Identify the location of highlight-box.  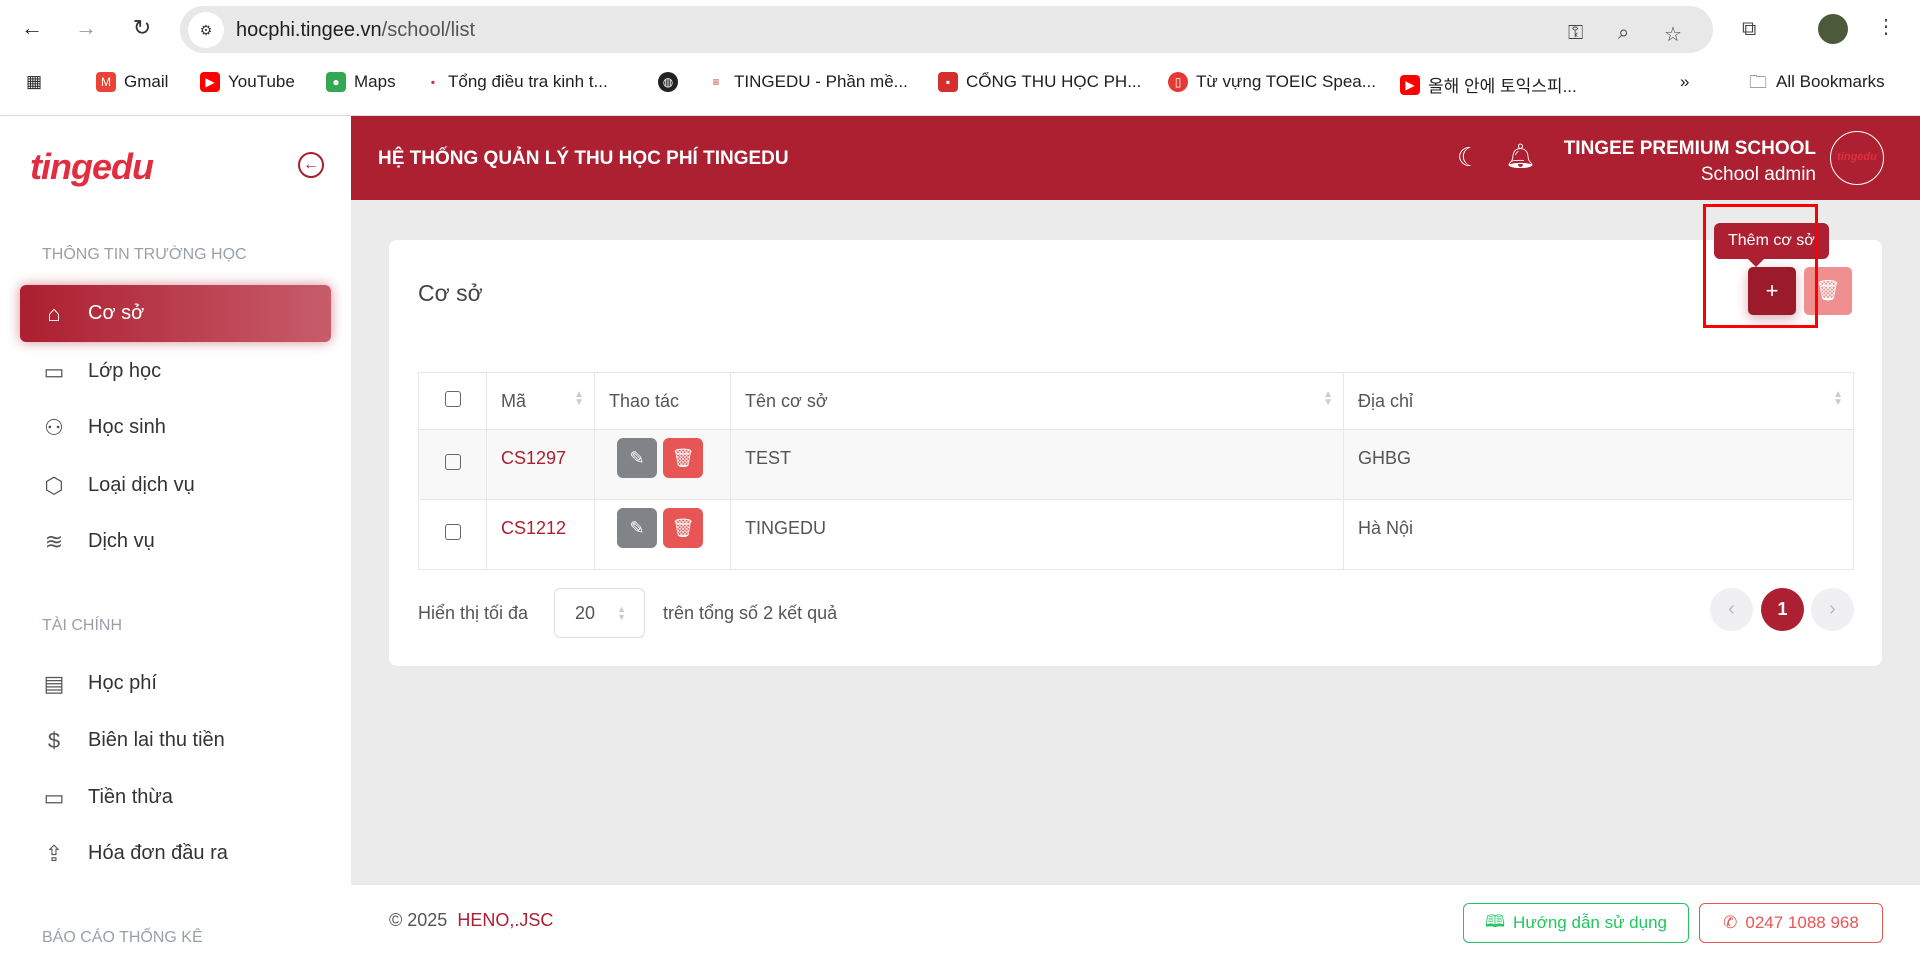
(1760, 266).